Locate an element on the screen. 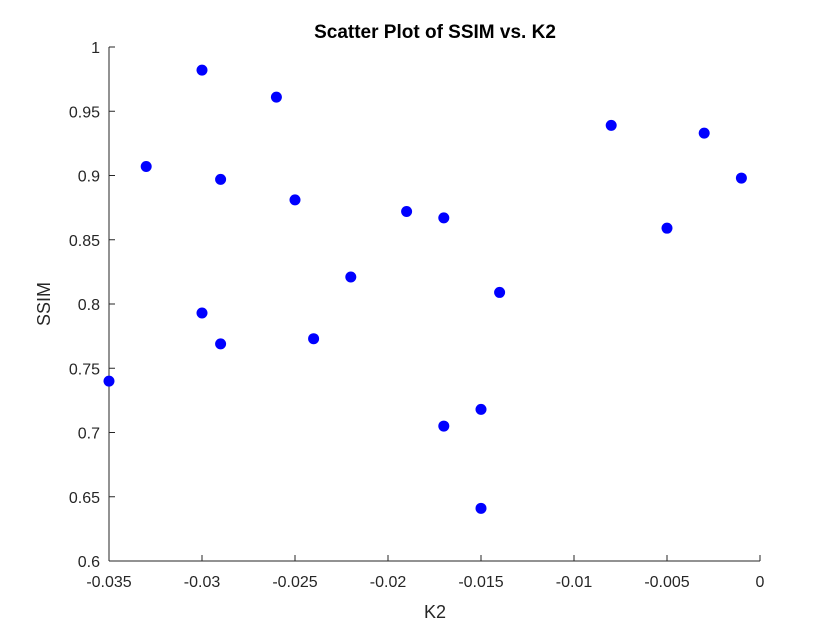 The width and height of the screenshot is (840, 630). x-tick-label: 0 is located at coordinates (760, 582).